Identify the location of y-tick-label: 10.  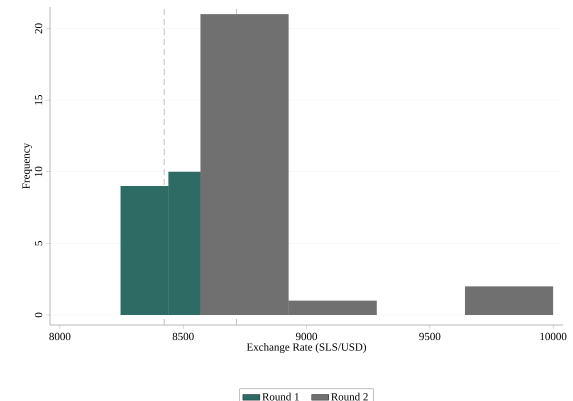
(38, 171).